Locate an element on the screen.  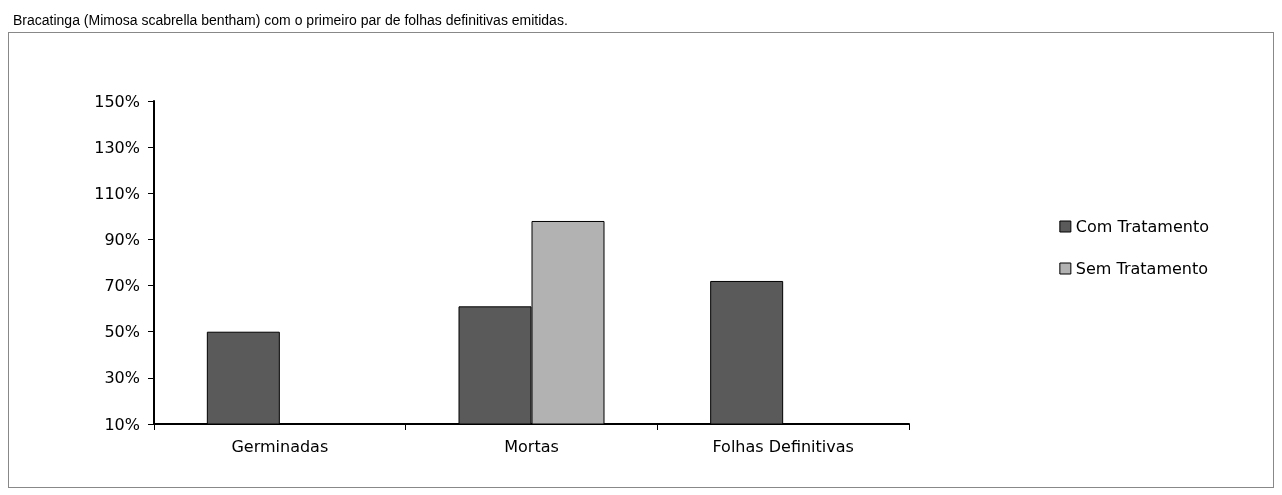
x-tick-label: Germinadas is located at coordinates (280, 446).